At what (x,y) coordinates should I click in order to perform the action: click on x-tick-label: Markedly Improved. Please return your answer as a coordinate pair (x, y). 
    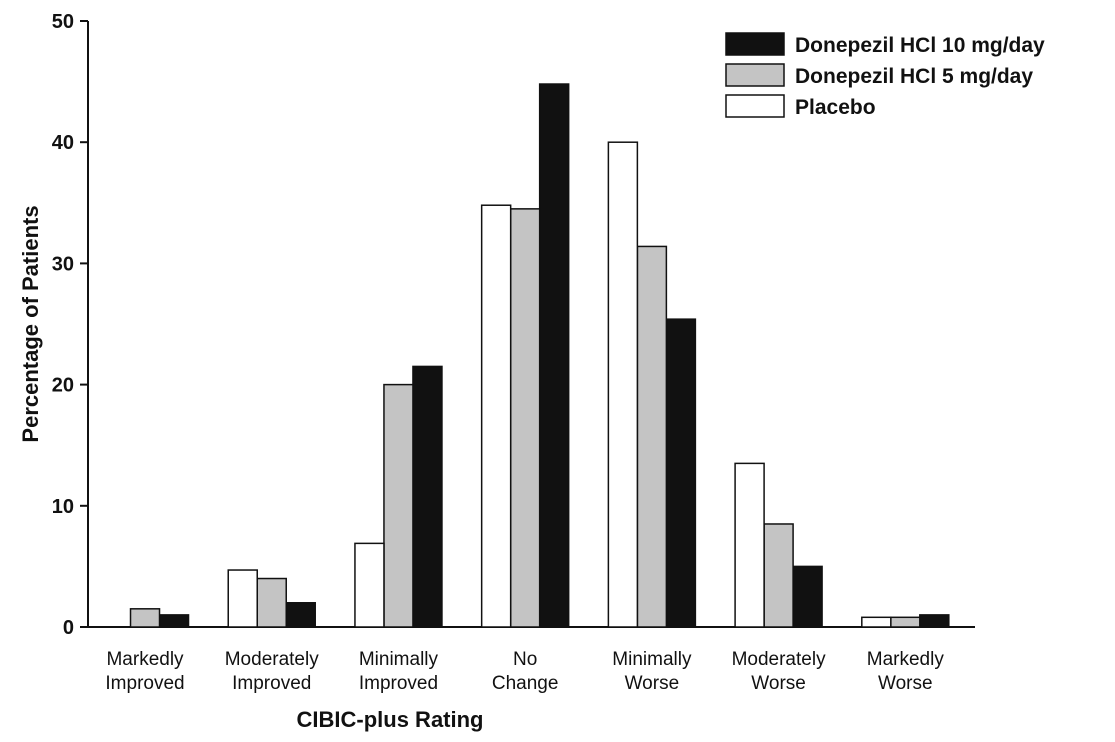
    Looking at the image, I should click on (144, 671).